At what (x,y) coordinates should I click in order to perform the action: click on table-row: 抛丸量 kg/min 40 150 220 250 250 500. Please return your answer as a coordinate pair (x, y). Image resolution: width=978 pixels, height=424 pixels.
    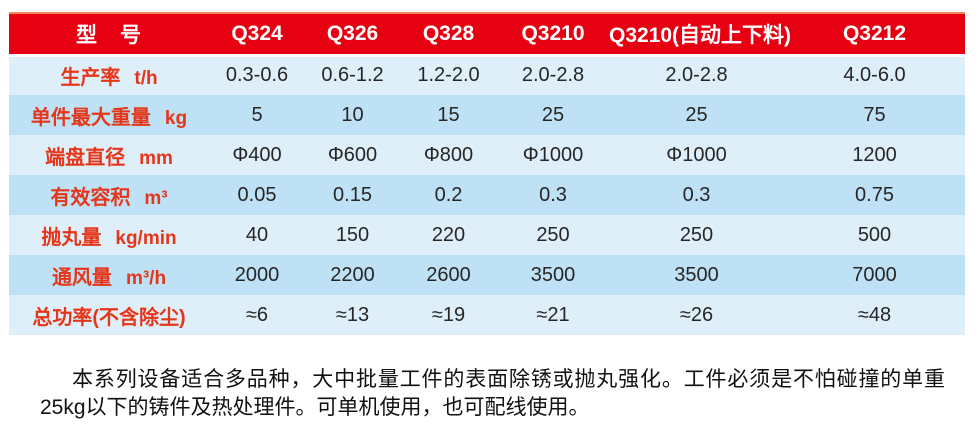
    Looking at the image, I should click on (487, 235).